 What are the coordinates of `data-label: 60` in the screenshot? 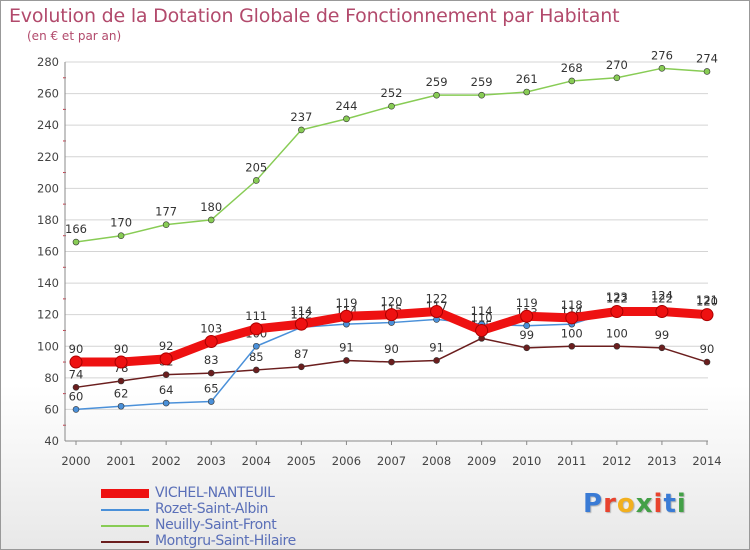 It's located at (76, 396).